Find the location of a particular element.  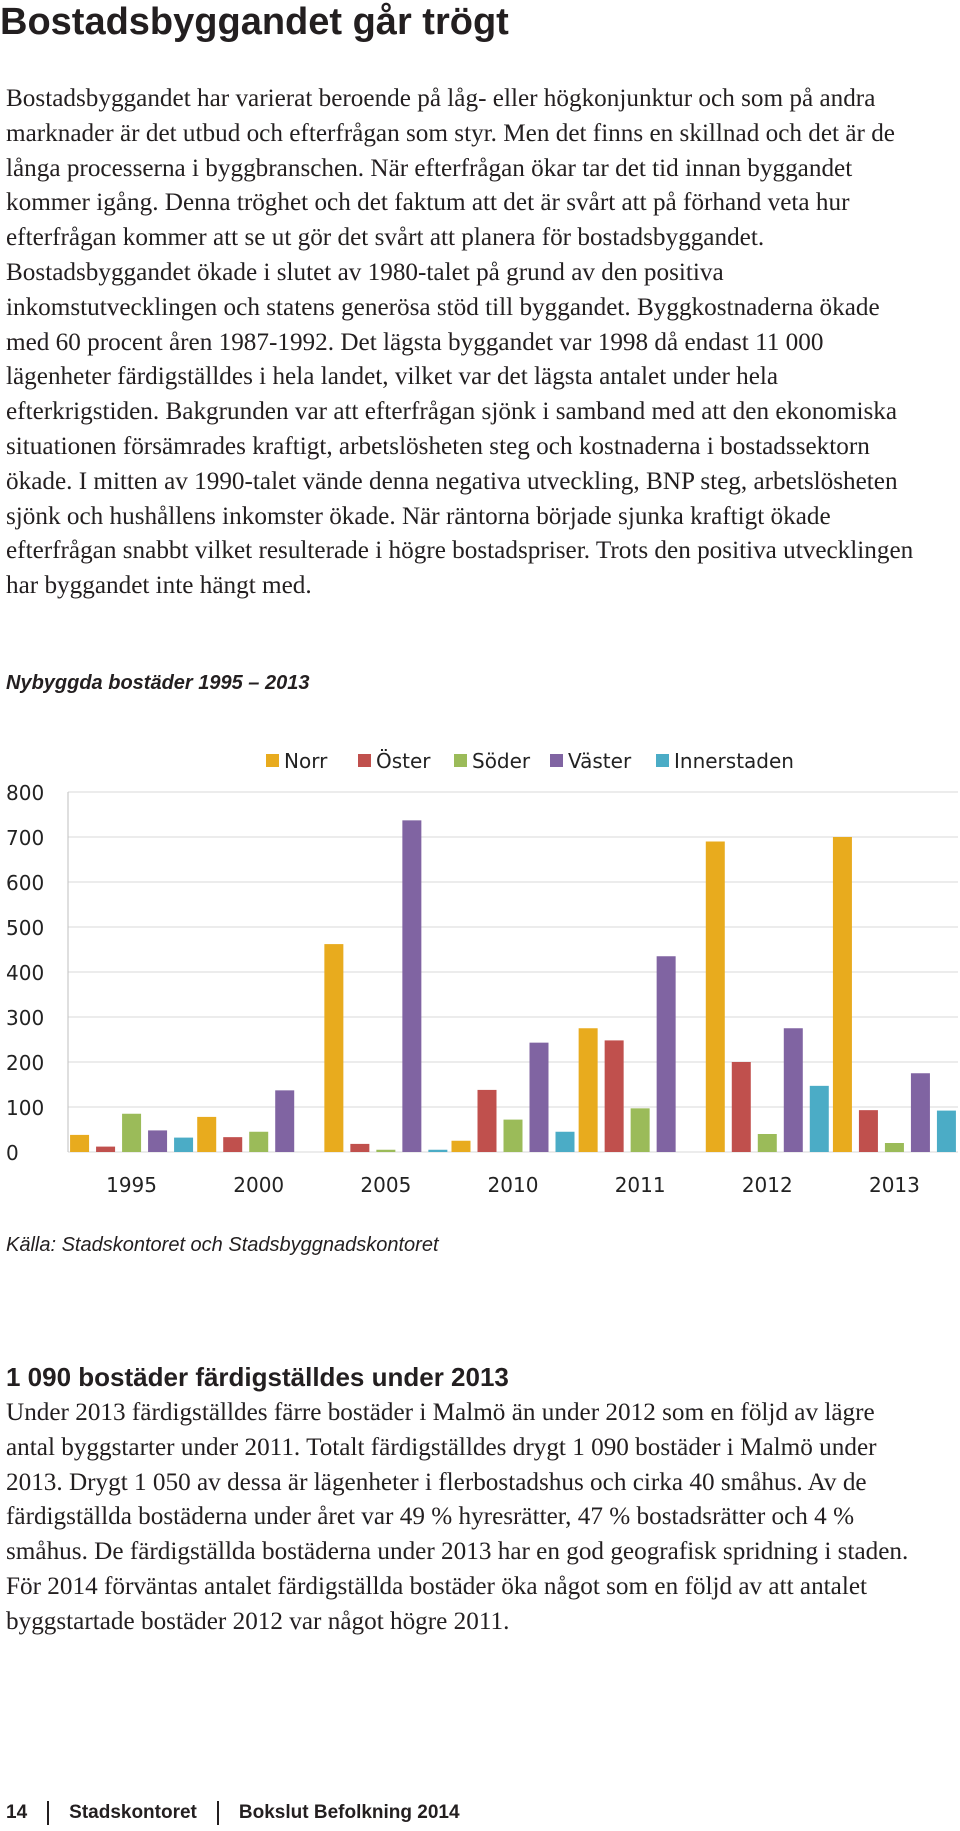

page-footer: 14 Stadskontoret Bokslut Befolkning 2014 is located at coordinates (233, 1813).